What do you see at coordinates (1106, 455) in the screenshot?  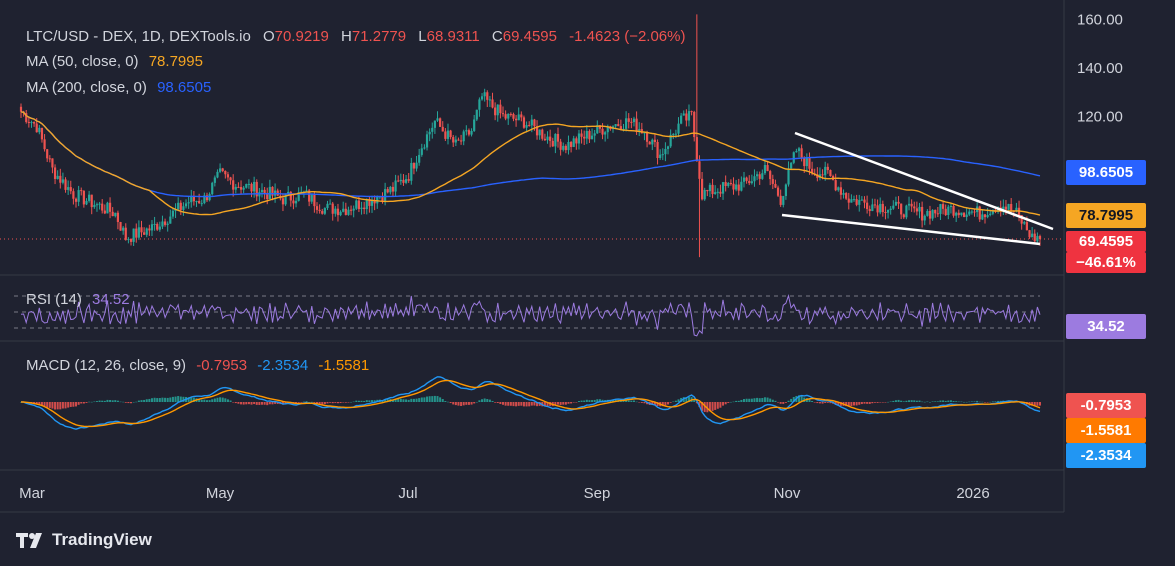 I see `signal-badge: -2.3534` at bounding box center [1106, 455].